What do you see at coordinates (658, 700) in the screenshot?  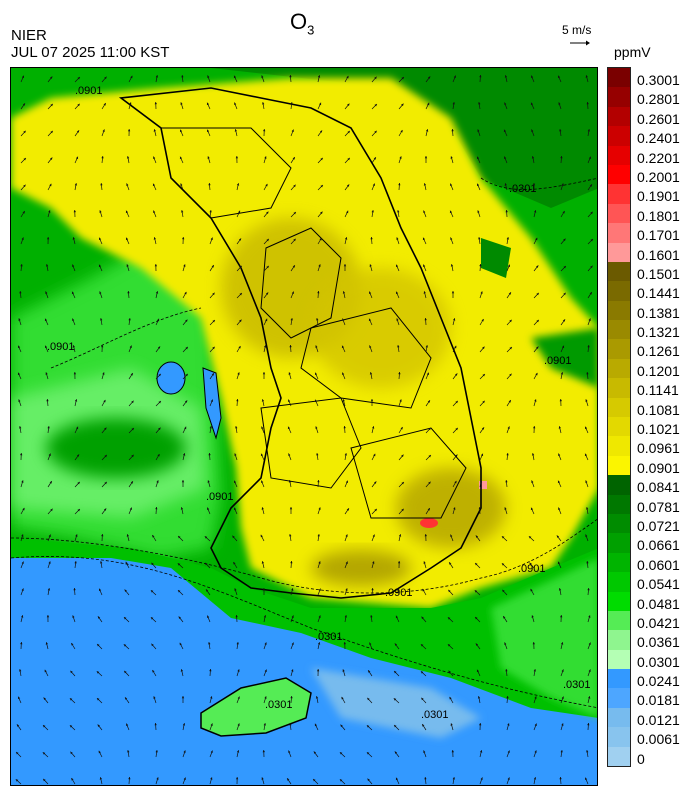 I see `colorbar-level-label: 0.0181` at bounding box center [658, 700].